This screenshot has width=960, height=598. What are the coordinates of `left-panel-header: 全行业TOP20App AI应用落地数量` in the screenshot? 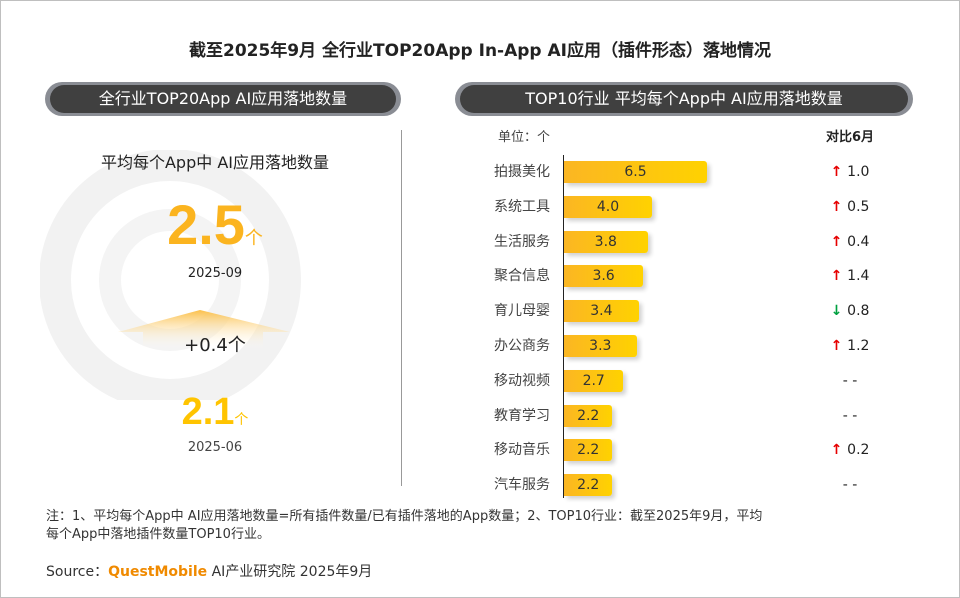 It's located at (223, 99).